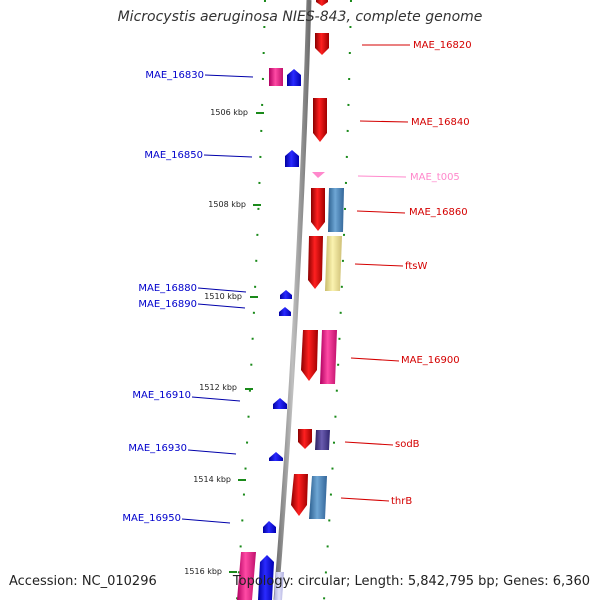 The image size is (600, 600). What do you see at coordinates (173, 155) in the screenshot?
I see `gene-label-mae-16850: MAE_16850` at bounding box center [173, 155].